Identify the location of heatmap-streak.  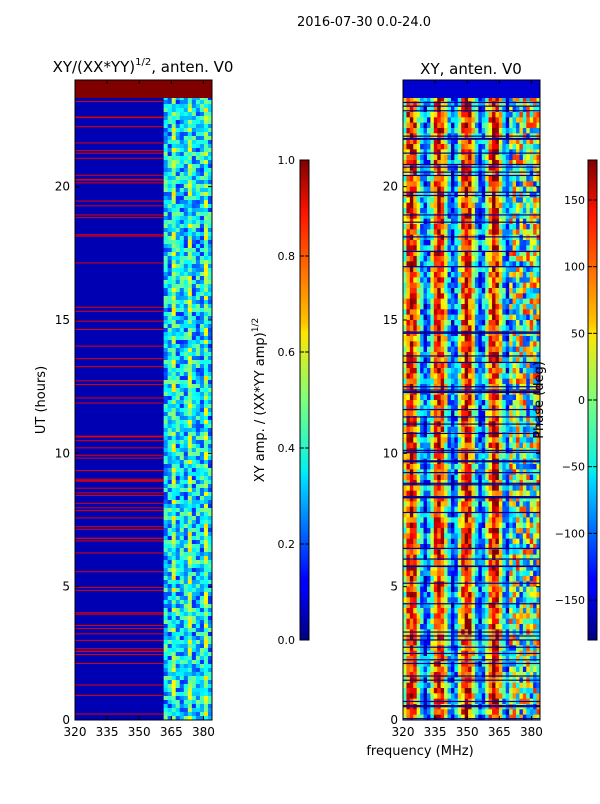
(119, 234).